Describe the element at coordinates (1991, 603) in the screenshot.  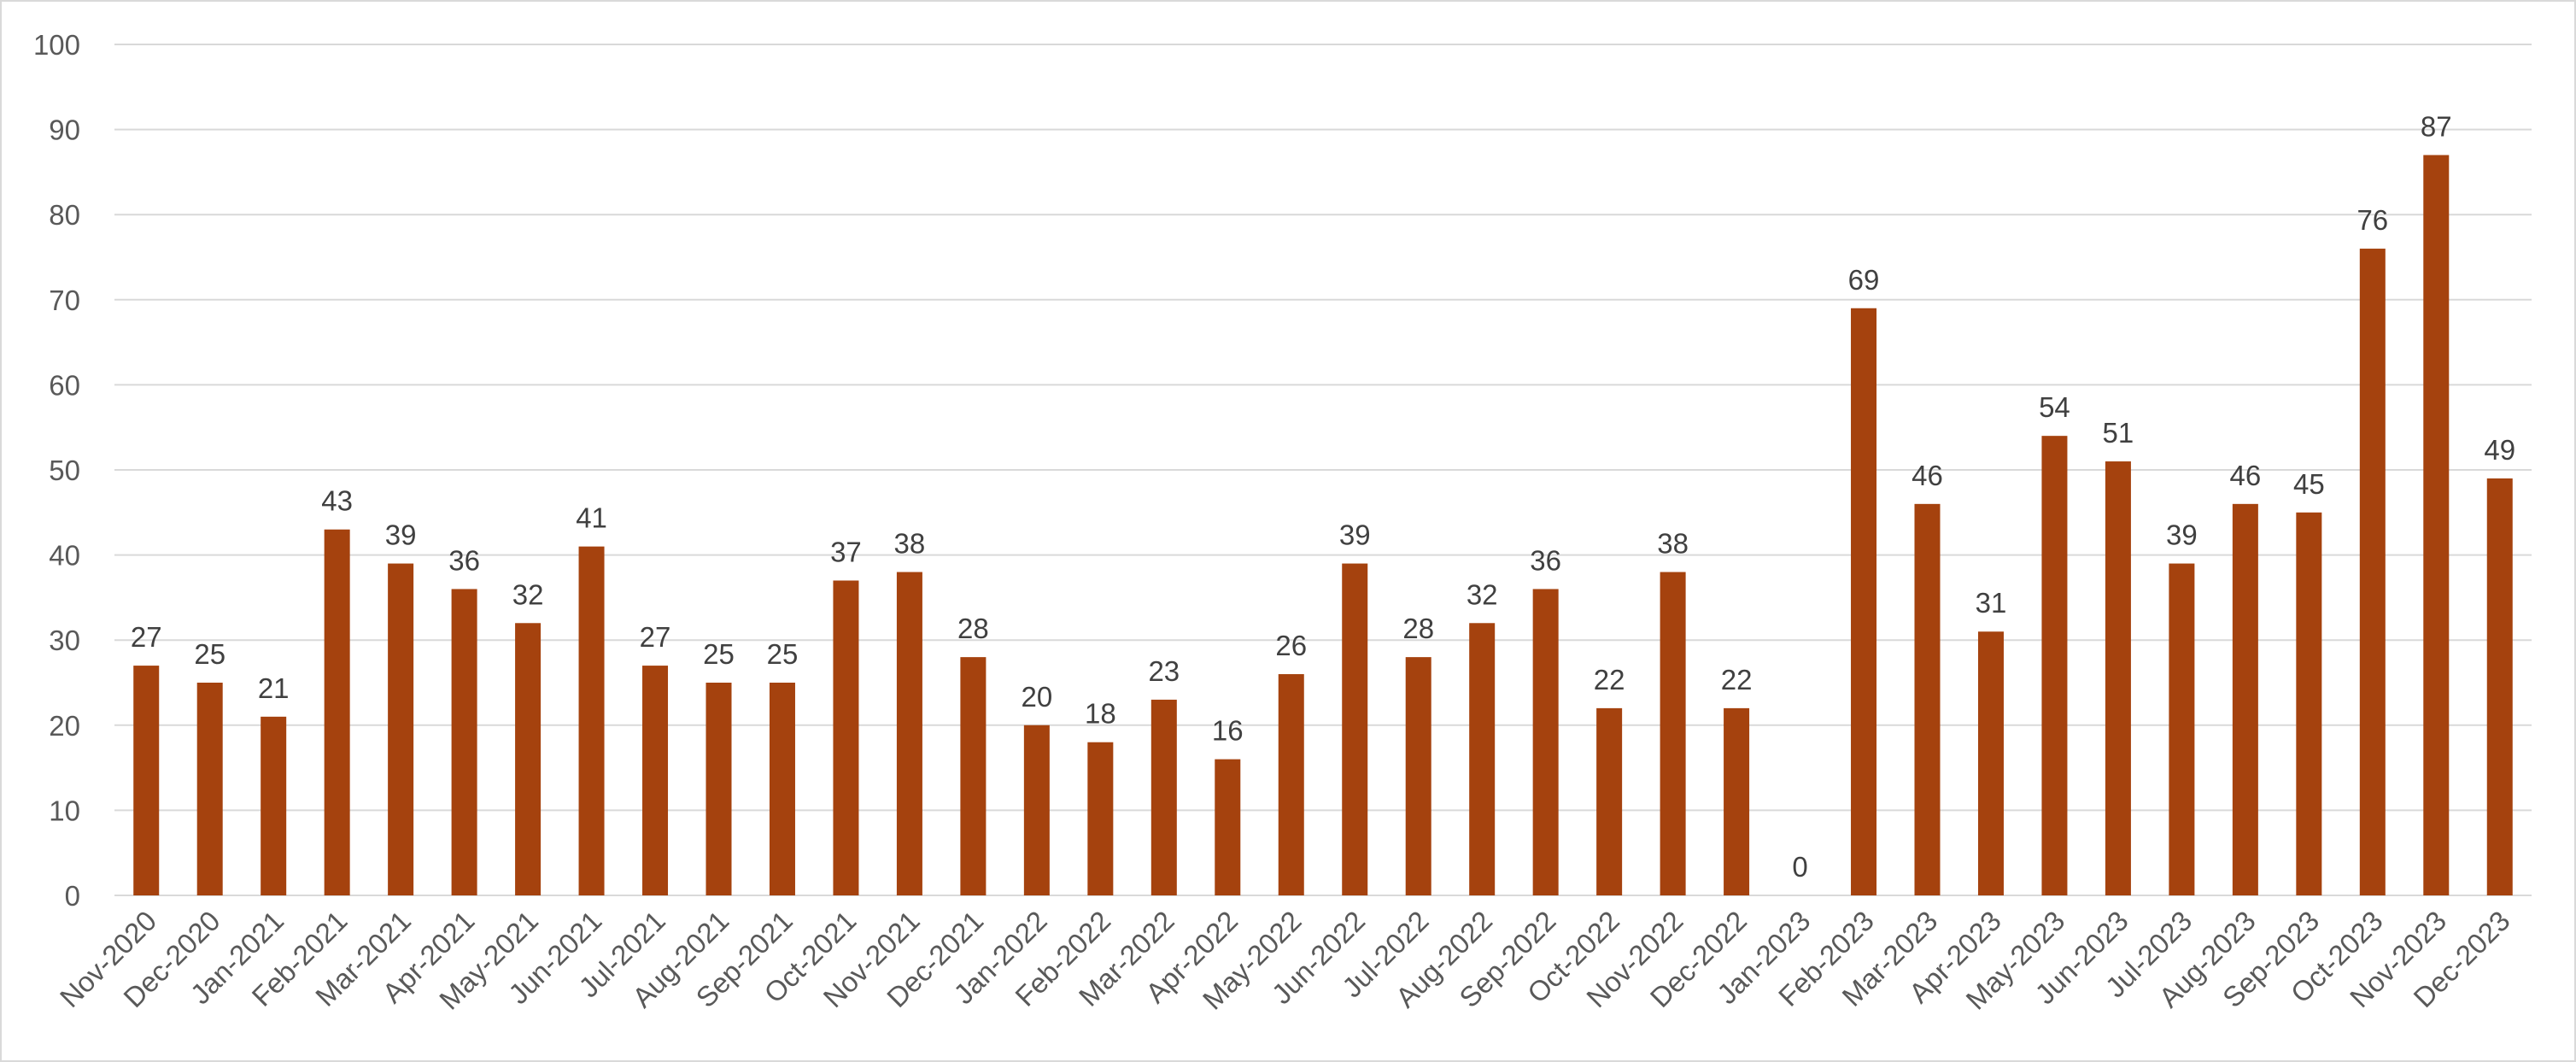
I see `data-label: 31` at that location.